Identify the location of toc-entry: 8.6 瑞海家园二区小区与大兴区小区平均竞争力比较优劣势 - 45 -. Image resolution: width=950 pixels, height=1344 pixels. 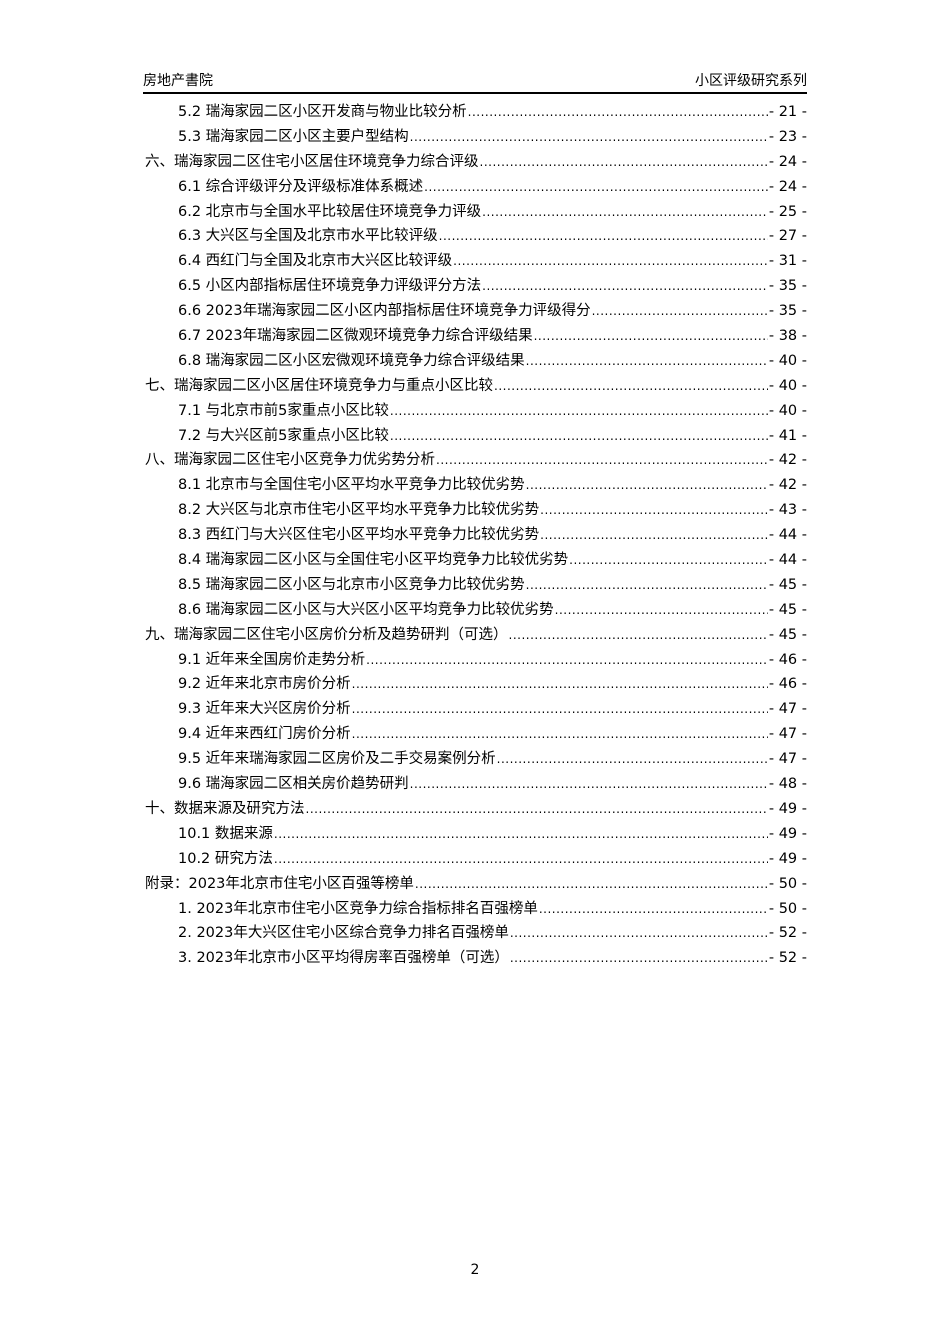
(476, 610).